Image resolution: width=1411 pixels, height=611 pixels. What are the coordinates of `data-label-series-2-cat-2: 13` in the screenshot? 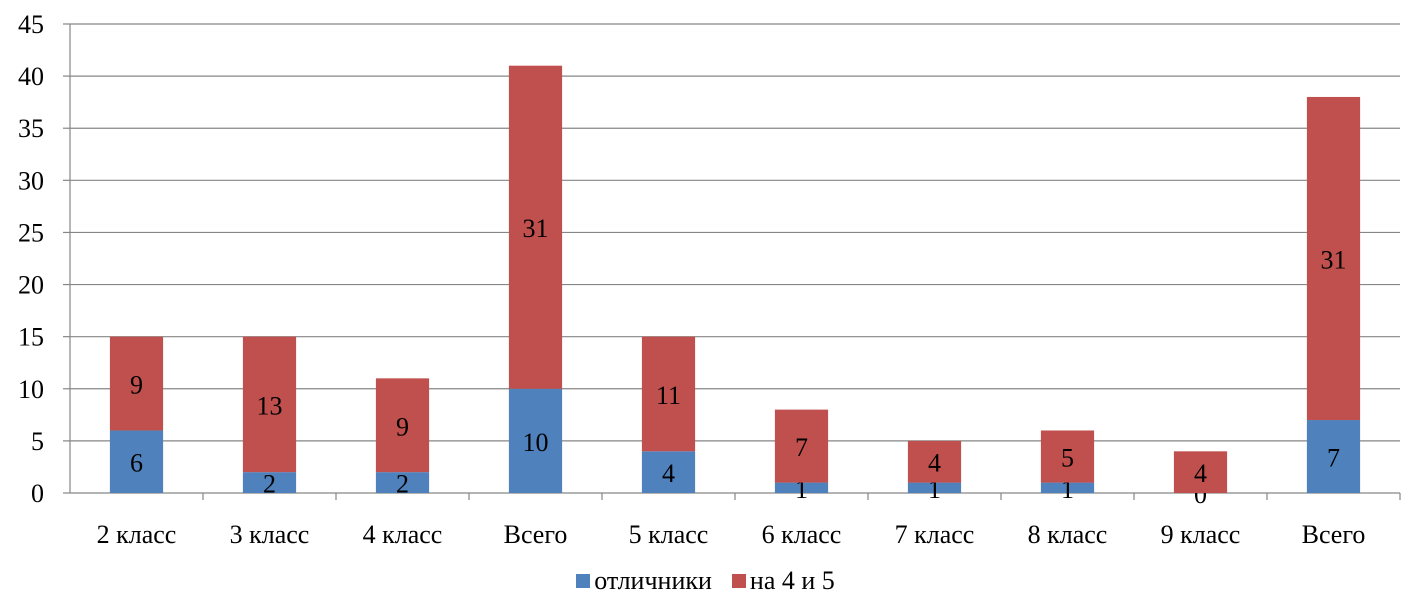 It's located at (270, 405).